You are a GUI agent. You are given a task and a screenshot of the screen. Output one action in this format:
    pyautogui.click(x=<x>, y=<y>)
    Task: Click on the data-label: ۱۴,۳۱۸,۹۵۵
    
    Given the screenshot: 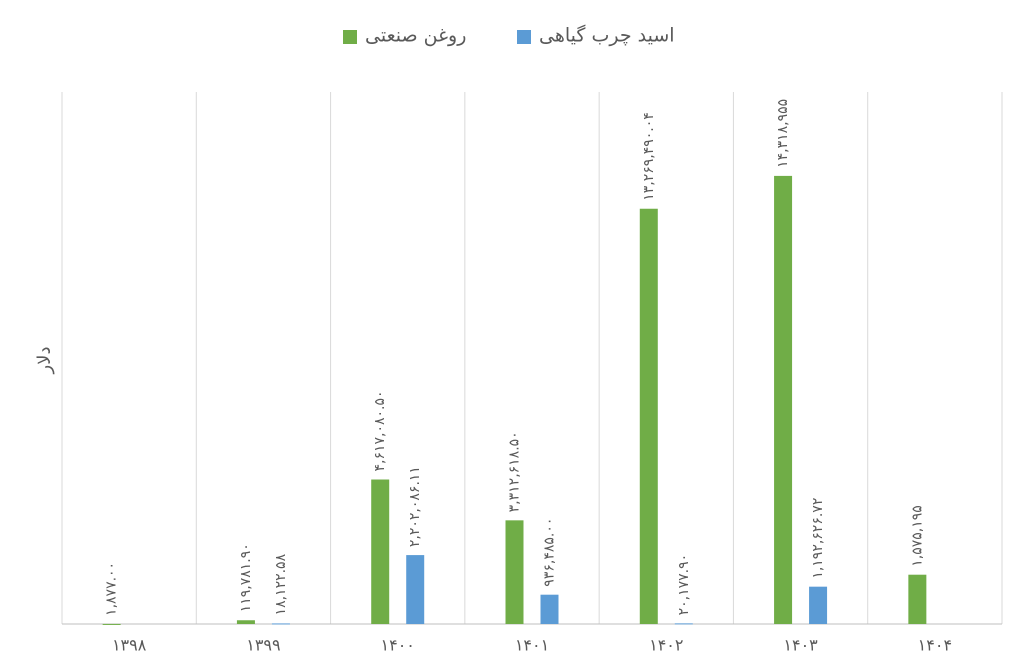 What is the action you would take?
    pyautogui.click(x=783, y=133)
    